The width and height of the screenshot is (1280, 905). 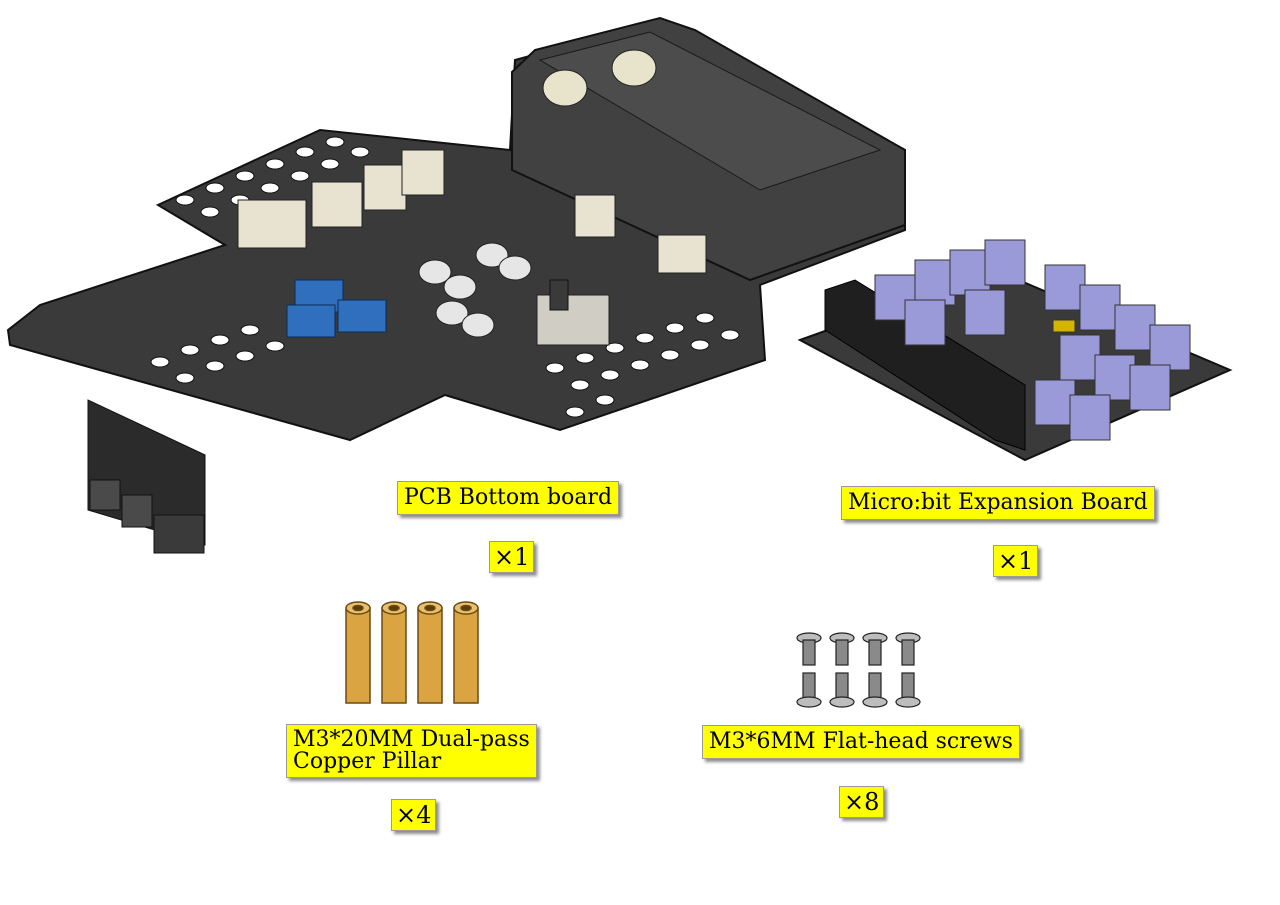 What do you see at coordinates (414, 815) in the screenshot?
I see `quantity-copper-pillar: ×4` at bounding box center [414, 815].